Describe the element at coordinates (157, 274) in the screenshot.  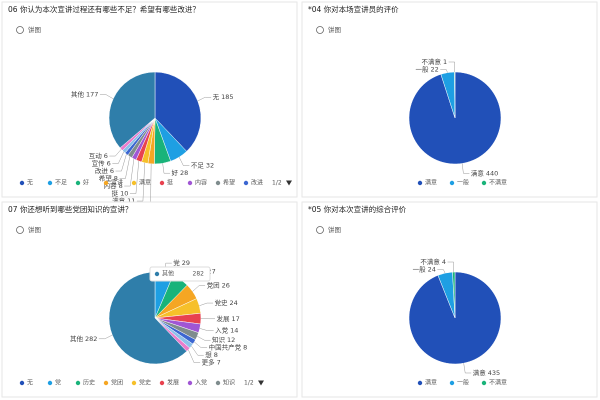
I see `tooltip-marker` at that location.